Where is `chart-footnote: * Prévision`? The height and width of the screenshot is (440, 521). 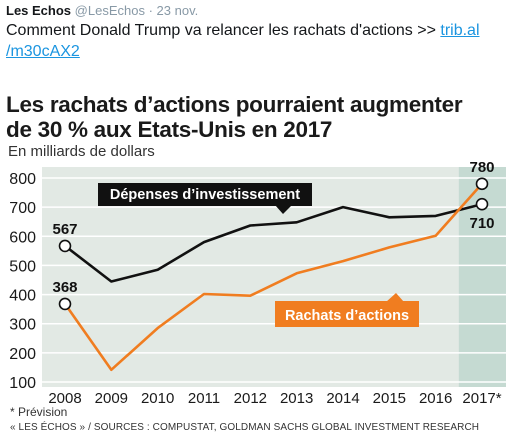
chart-footnote: * Prévision is located at coordinates (39, 412).